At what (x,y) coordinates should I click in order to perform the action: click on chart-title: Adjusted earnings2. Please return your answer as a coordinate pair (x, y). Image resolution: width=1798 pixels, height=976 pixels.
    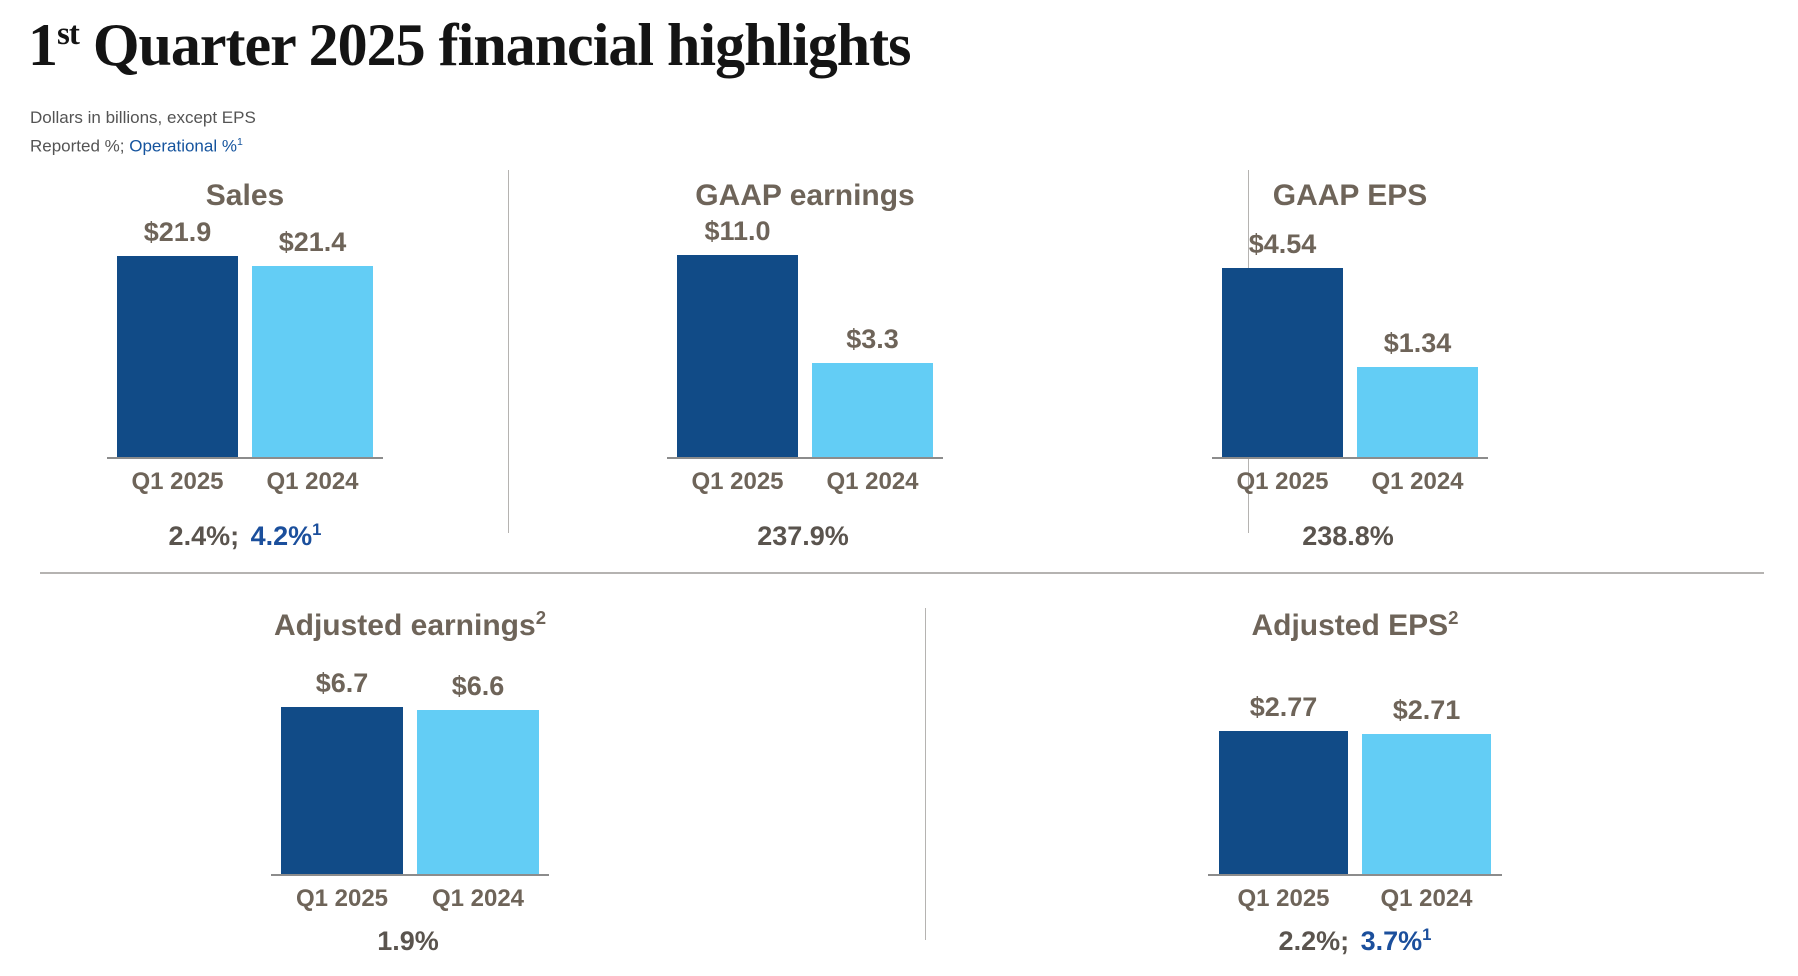
    Looking at the image, I should click on (410, 621).